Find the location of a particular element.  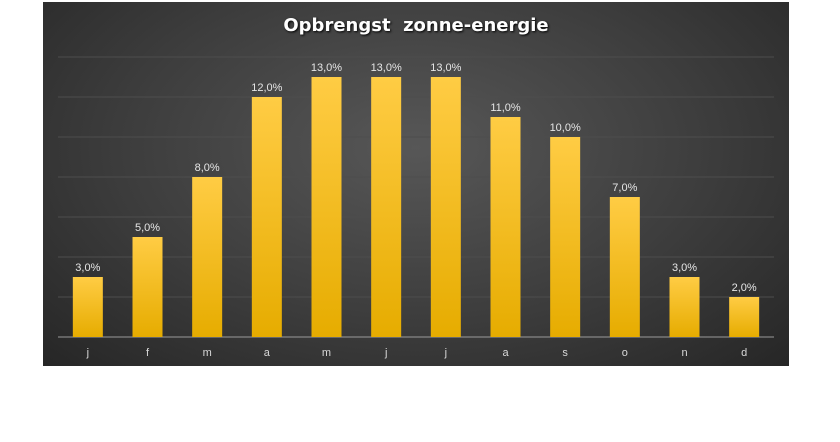

x-tick-label-6: j is located at coordinates (445, 353).